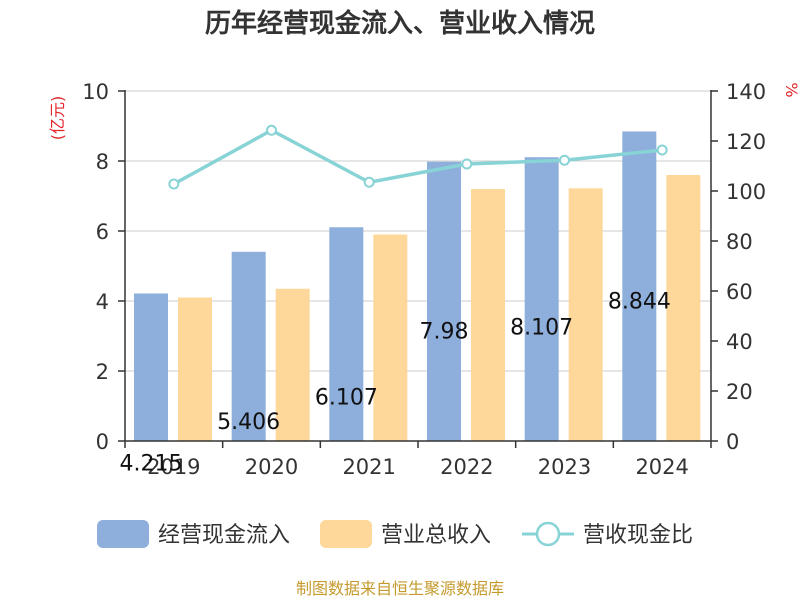  I want to click on cash-inflow-data-label: 7.98, so click(444, 332).